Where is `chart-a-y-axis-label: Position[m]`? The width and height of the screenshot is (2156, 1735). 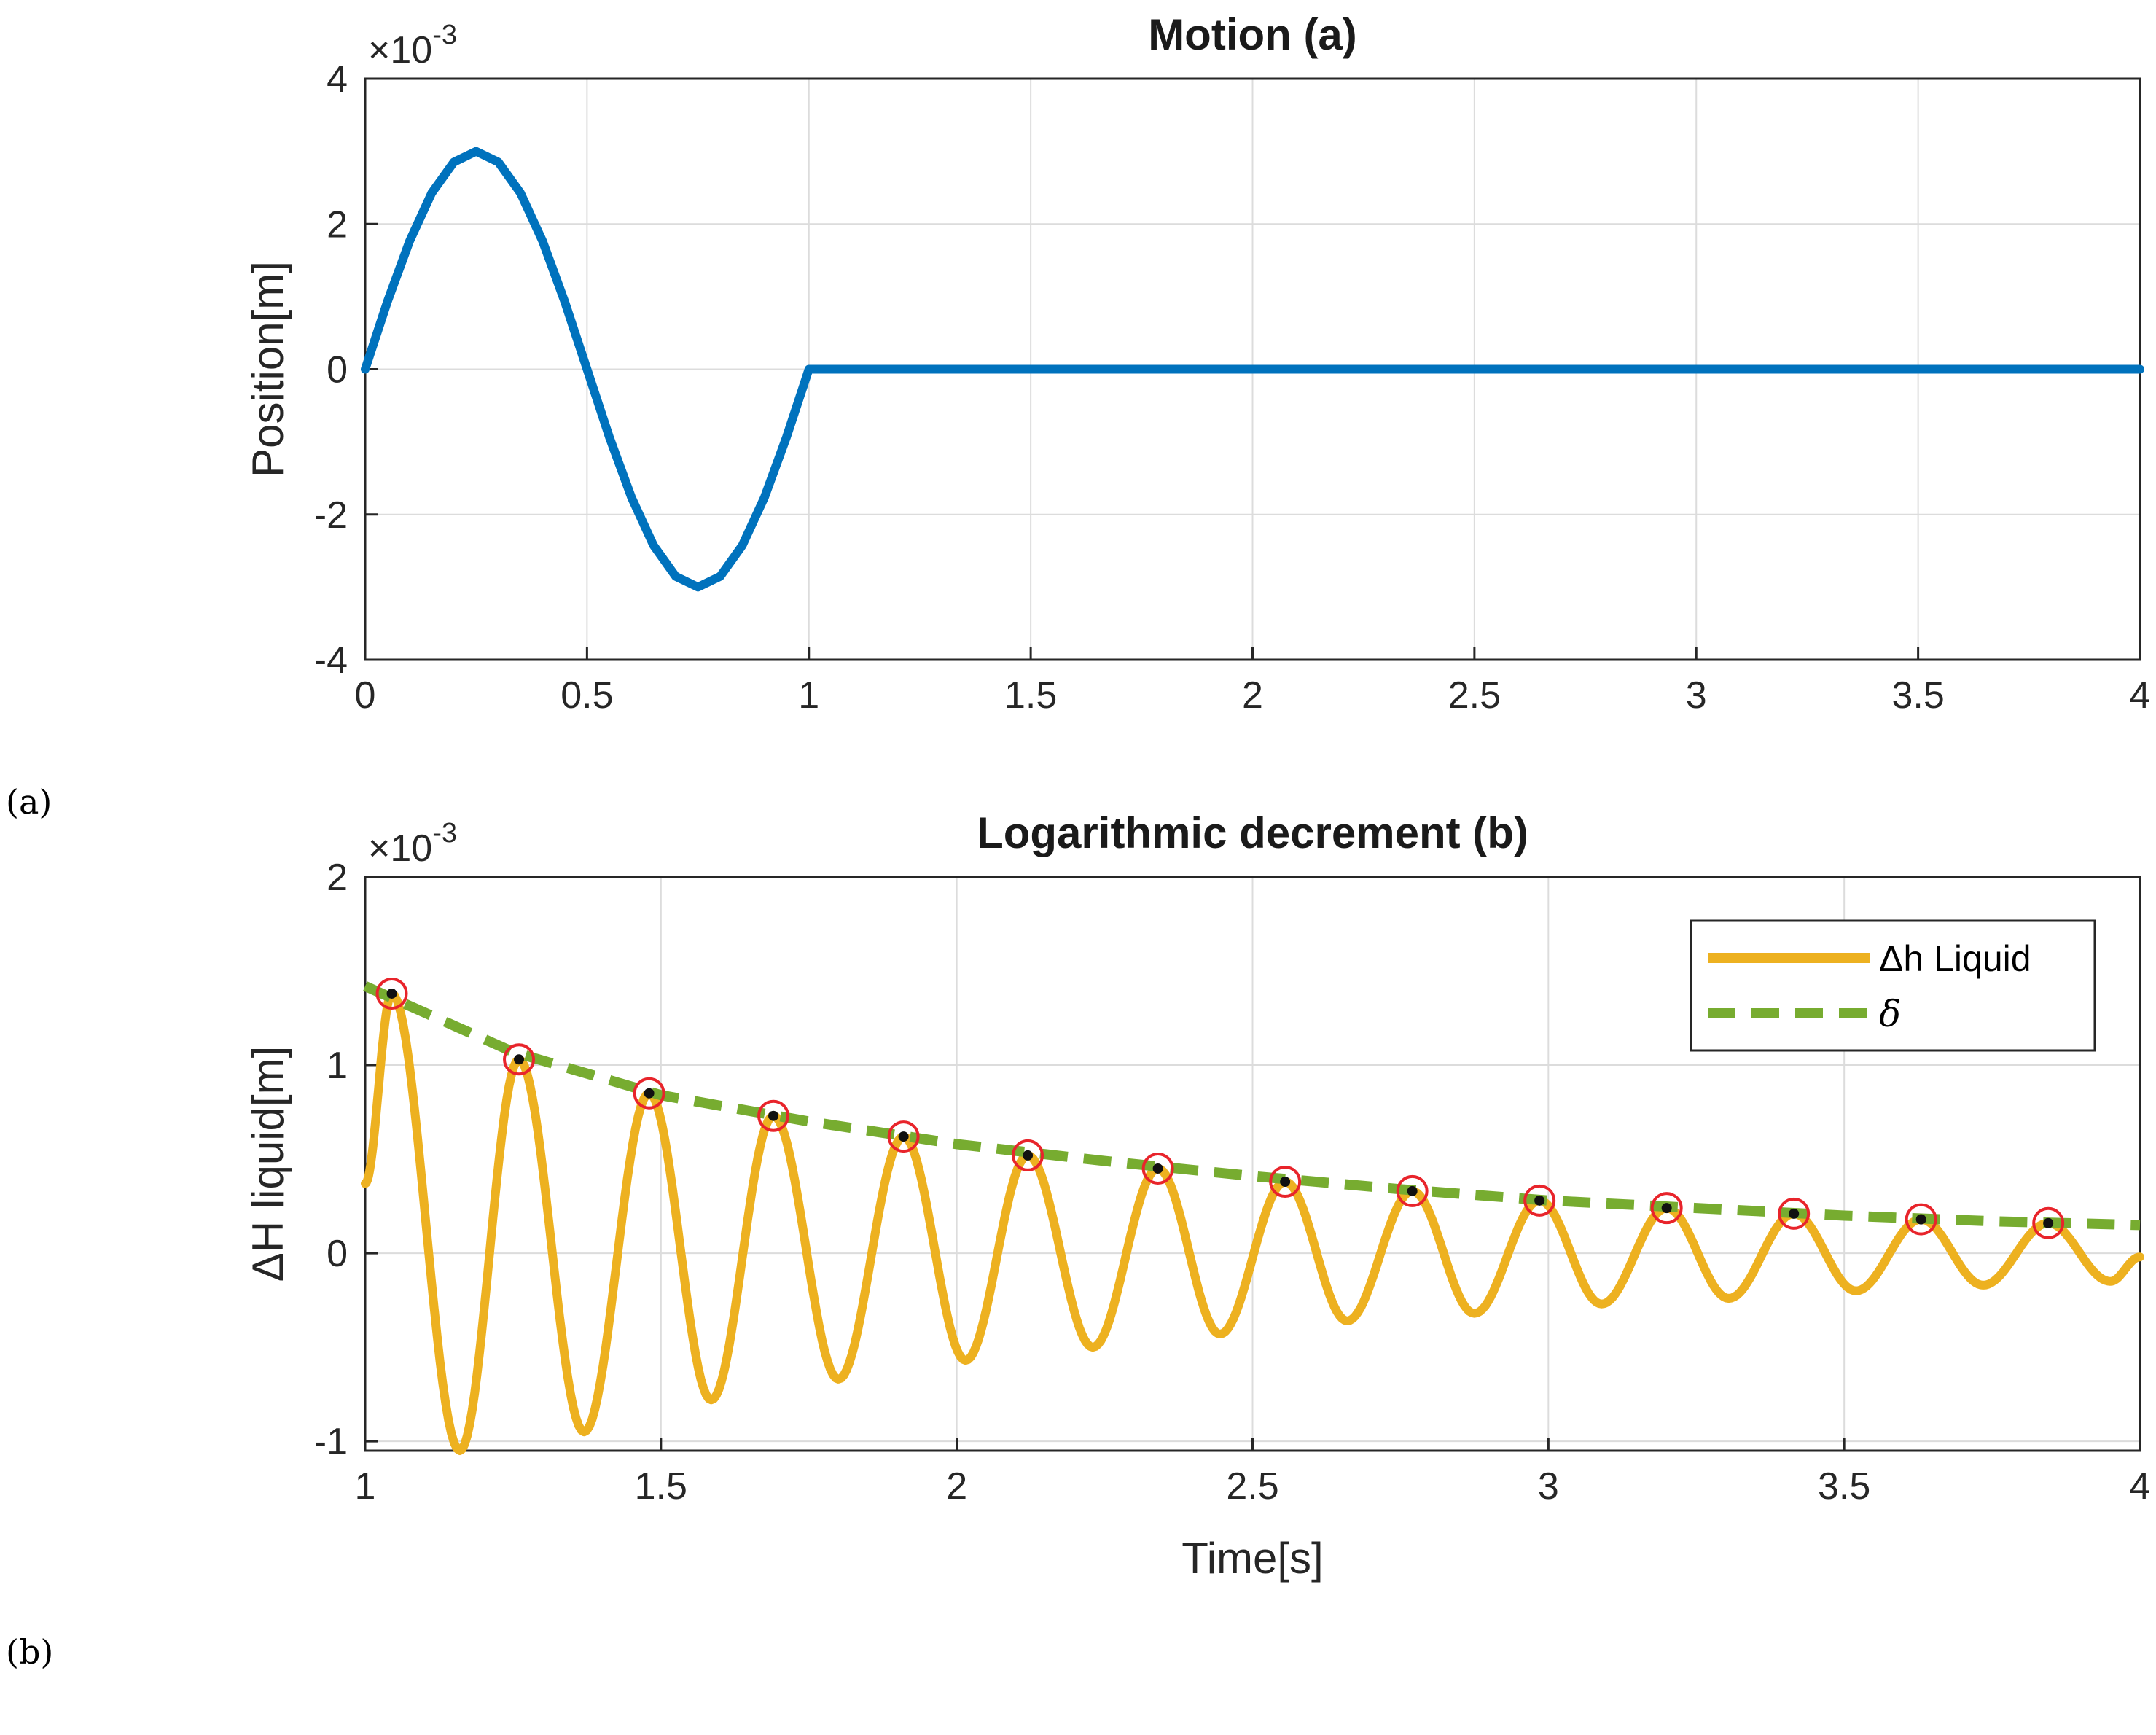
chart-a-y-axis-label: Position[m] is located at coordinates (267, 369).